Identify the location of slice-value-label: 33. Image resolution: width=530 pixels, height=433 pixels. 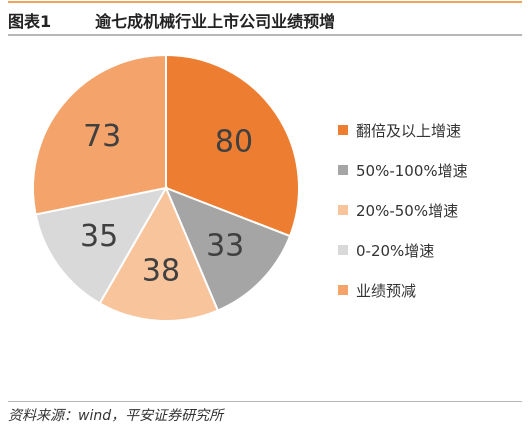
(225, 245).